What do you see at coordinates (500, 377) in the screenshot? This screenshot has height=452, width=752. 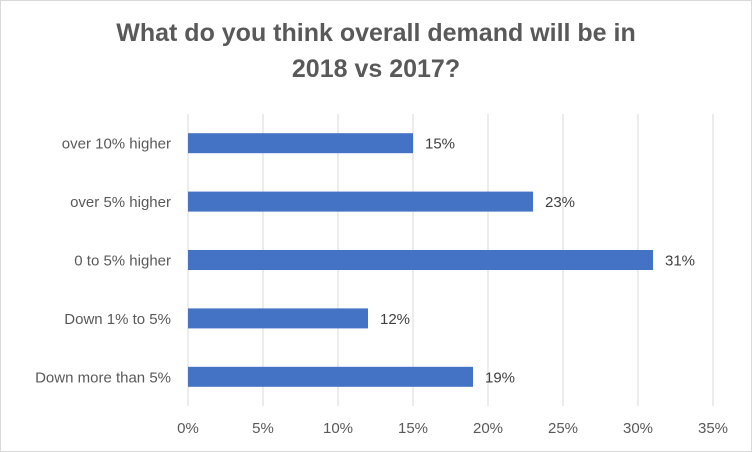 I see `data-label: 19%` at bounding box center [500, 377].